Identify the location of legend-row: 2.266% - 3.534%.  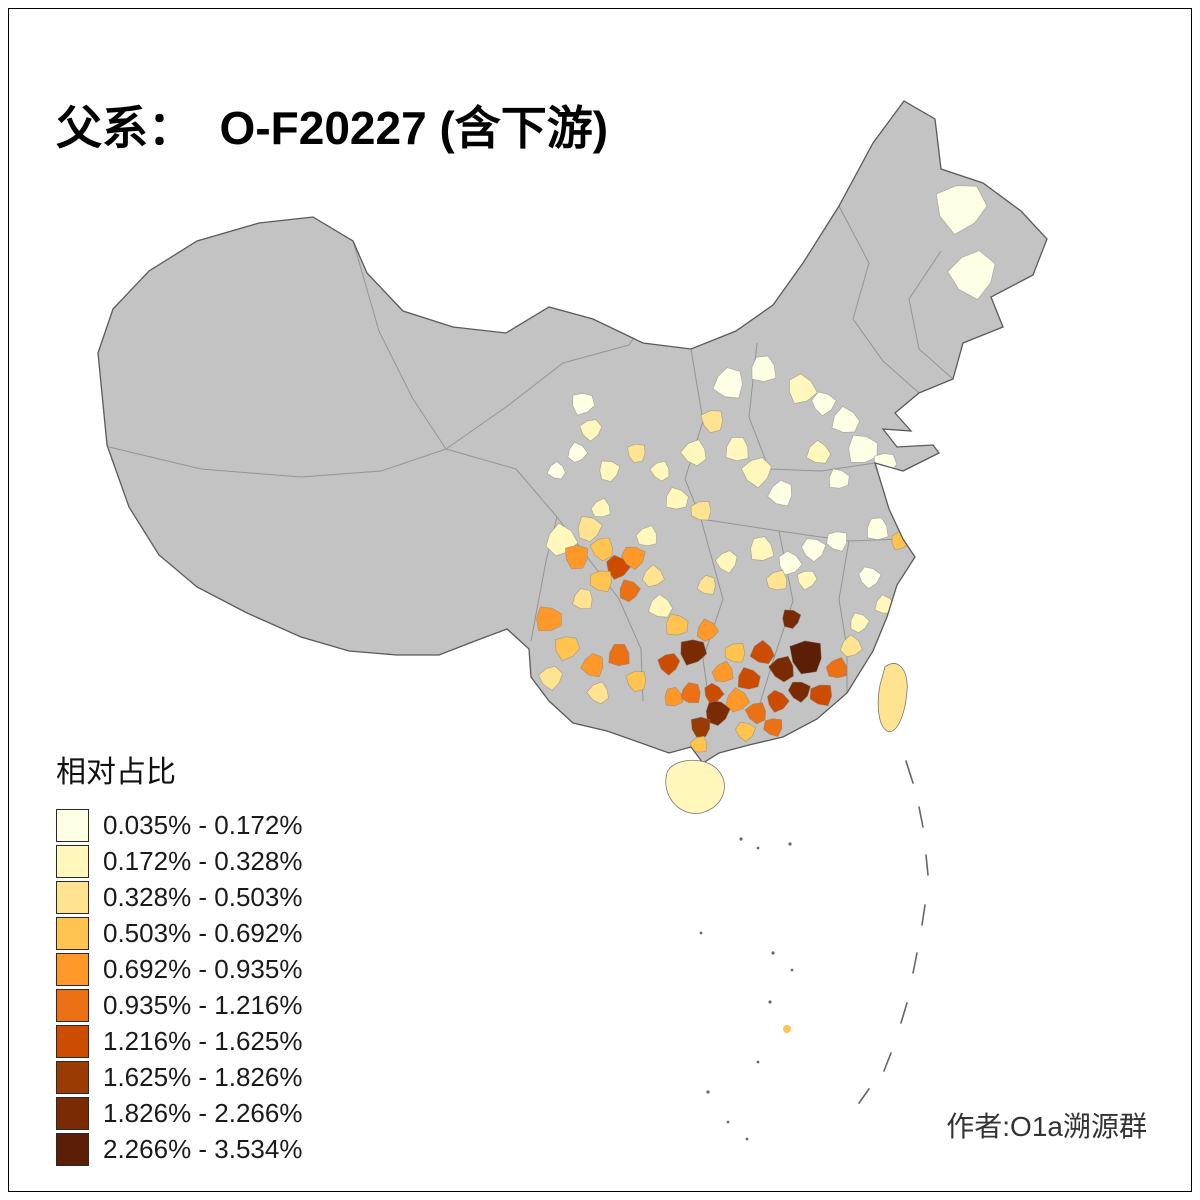
(179, 1149).